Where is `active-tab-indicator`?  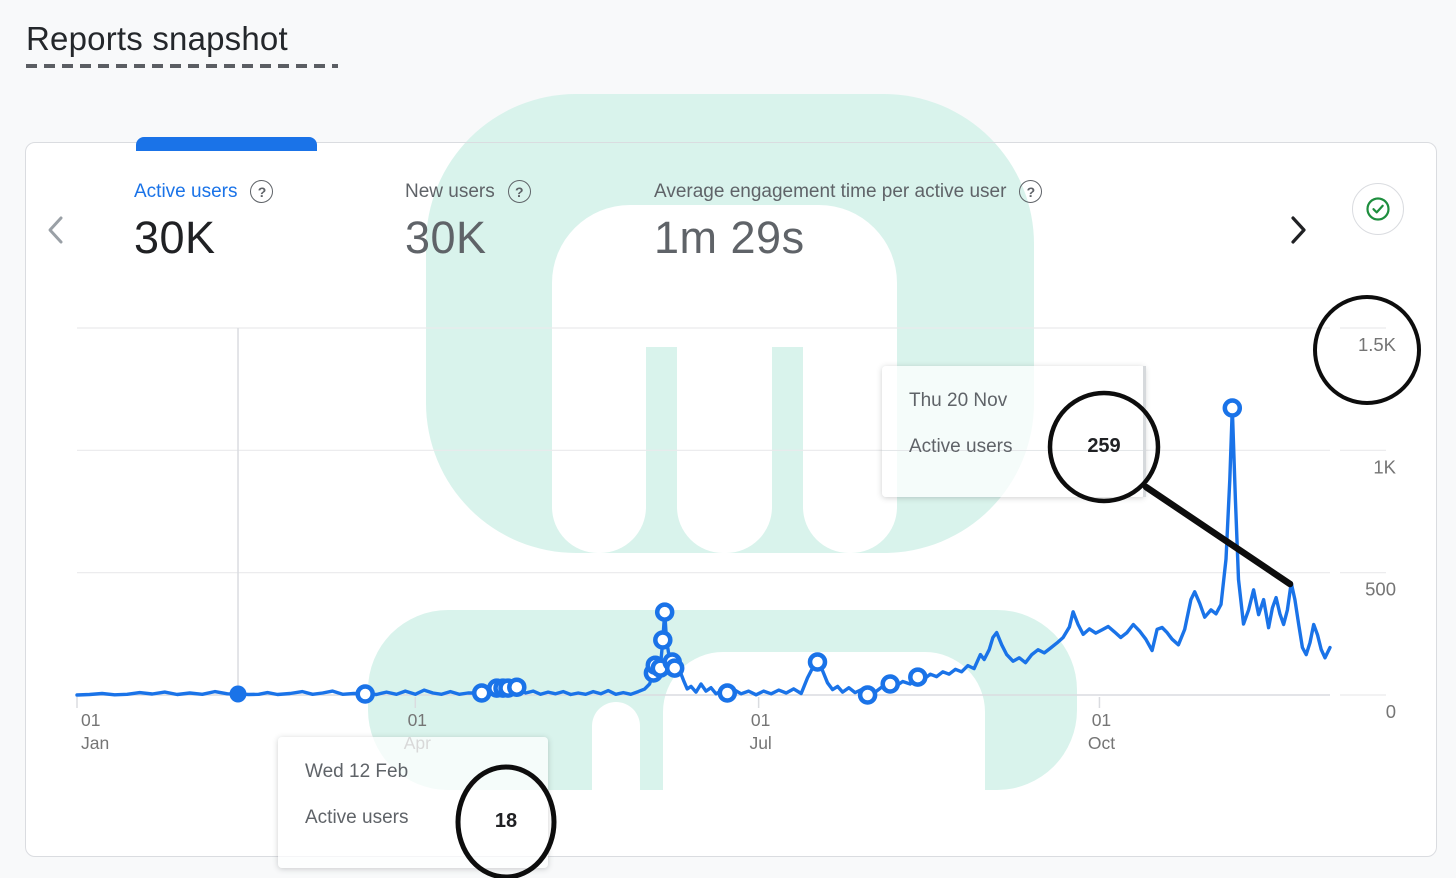 active-tab-indicator is located at coordinates (226, 144).